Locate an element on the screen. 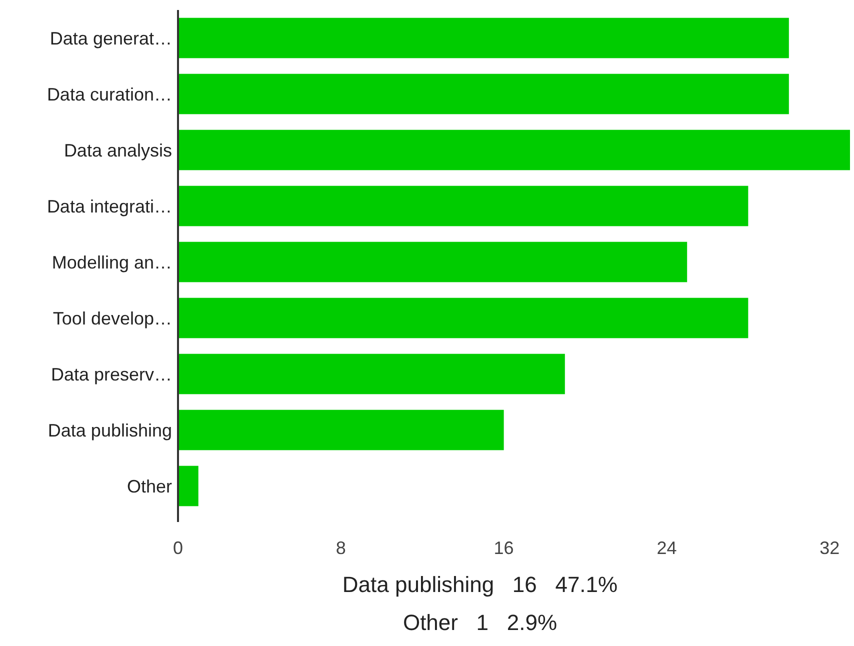 The width and height of the screenshot is (854, 646). y-tick-label: Other is located at coordinates (149, 486).